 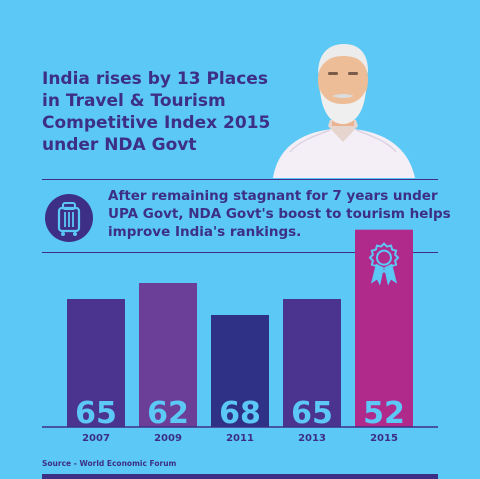 What do you see at coordinates (240, 371) in the screenshot?
I see `bar-2011` at bounding box center [240, 371].